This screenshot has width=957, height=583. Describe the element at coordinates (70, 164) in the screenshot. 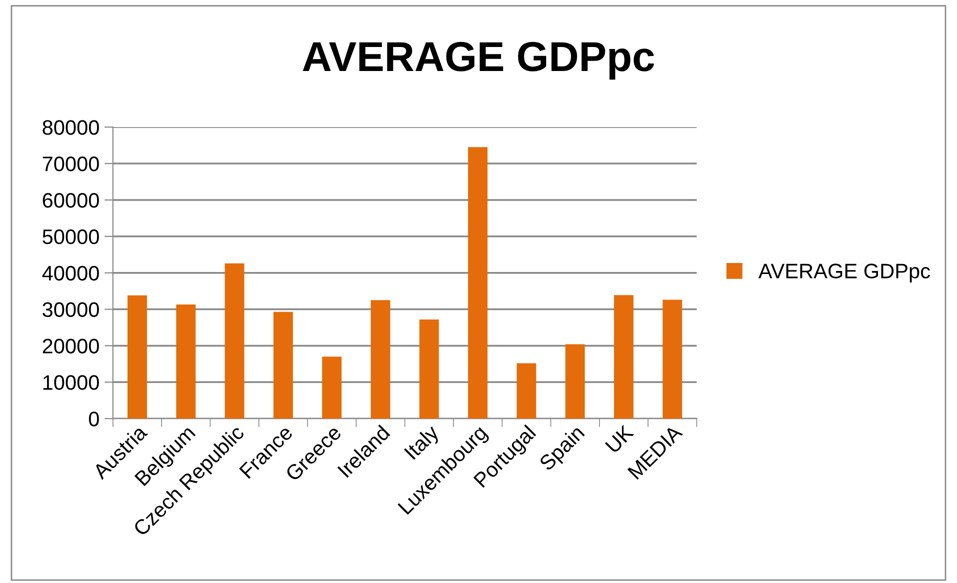

I see `y-tick-label: 70000` at that location.